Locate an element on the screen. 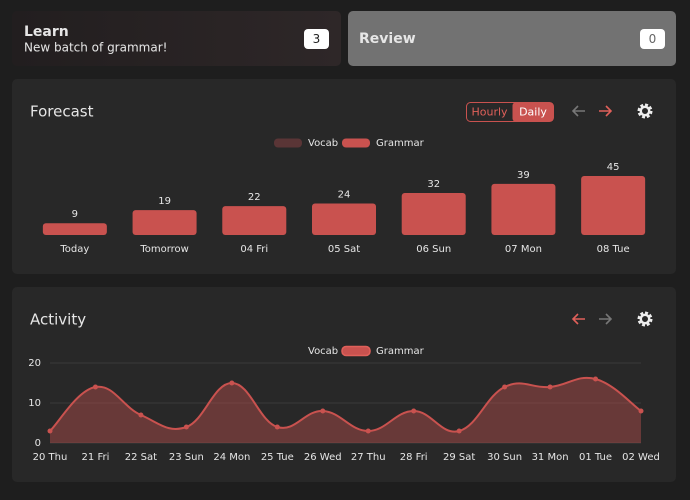 The width and height of the screenshot is (690, 500). value-label: 45 is located at coordinates (613, 167).